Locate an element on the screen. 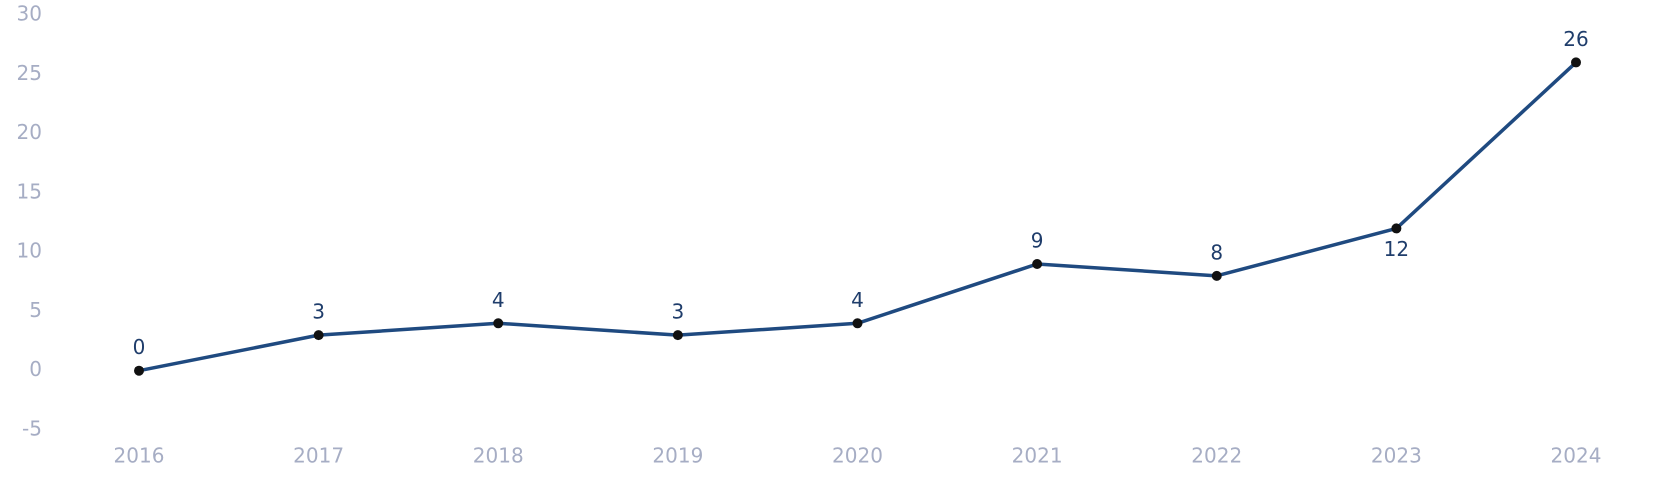  y-tick-label: -5 is located at coordinates (32, 429).